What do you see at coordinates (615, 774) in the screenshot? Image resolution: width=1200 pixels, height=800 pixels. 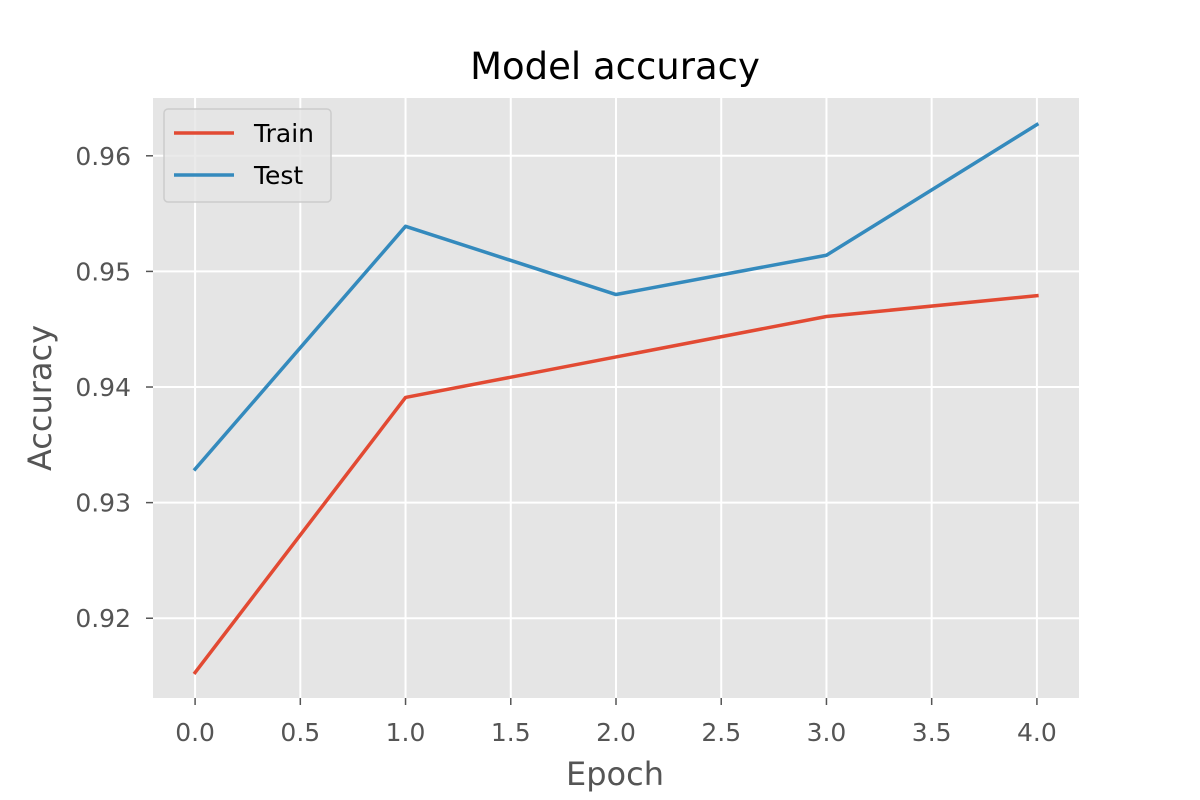 I see `x-axis-label: Epoch` at bounding box center [615, 774].